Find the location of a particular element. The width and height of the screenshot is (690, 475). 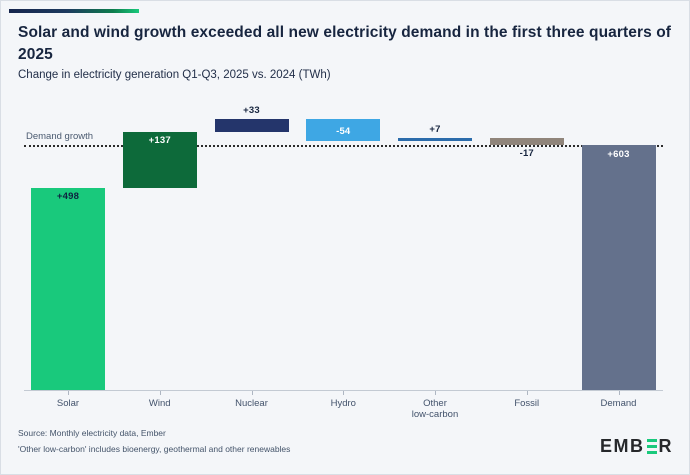

bar-other-low-carbon is located at coordinates (435, 139).